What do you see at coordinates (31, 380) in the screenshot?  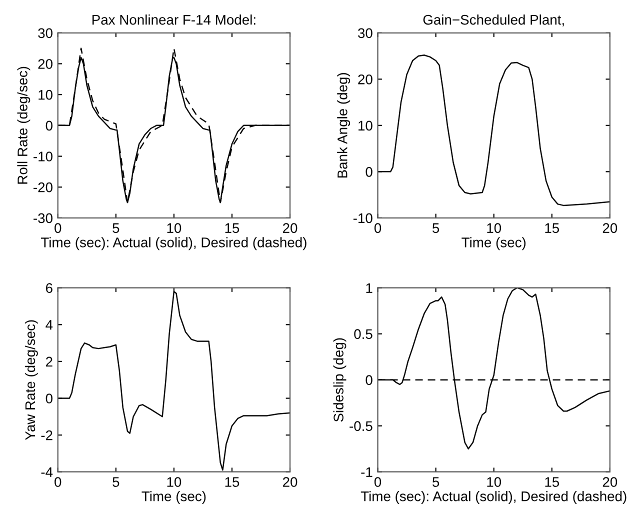 I see `y-axis-title: Yaw Rate (deg/sec)` at bounding box center [31, 380].